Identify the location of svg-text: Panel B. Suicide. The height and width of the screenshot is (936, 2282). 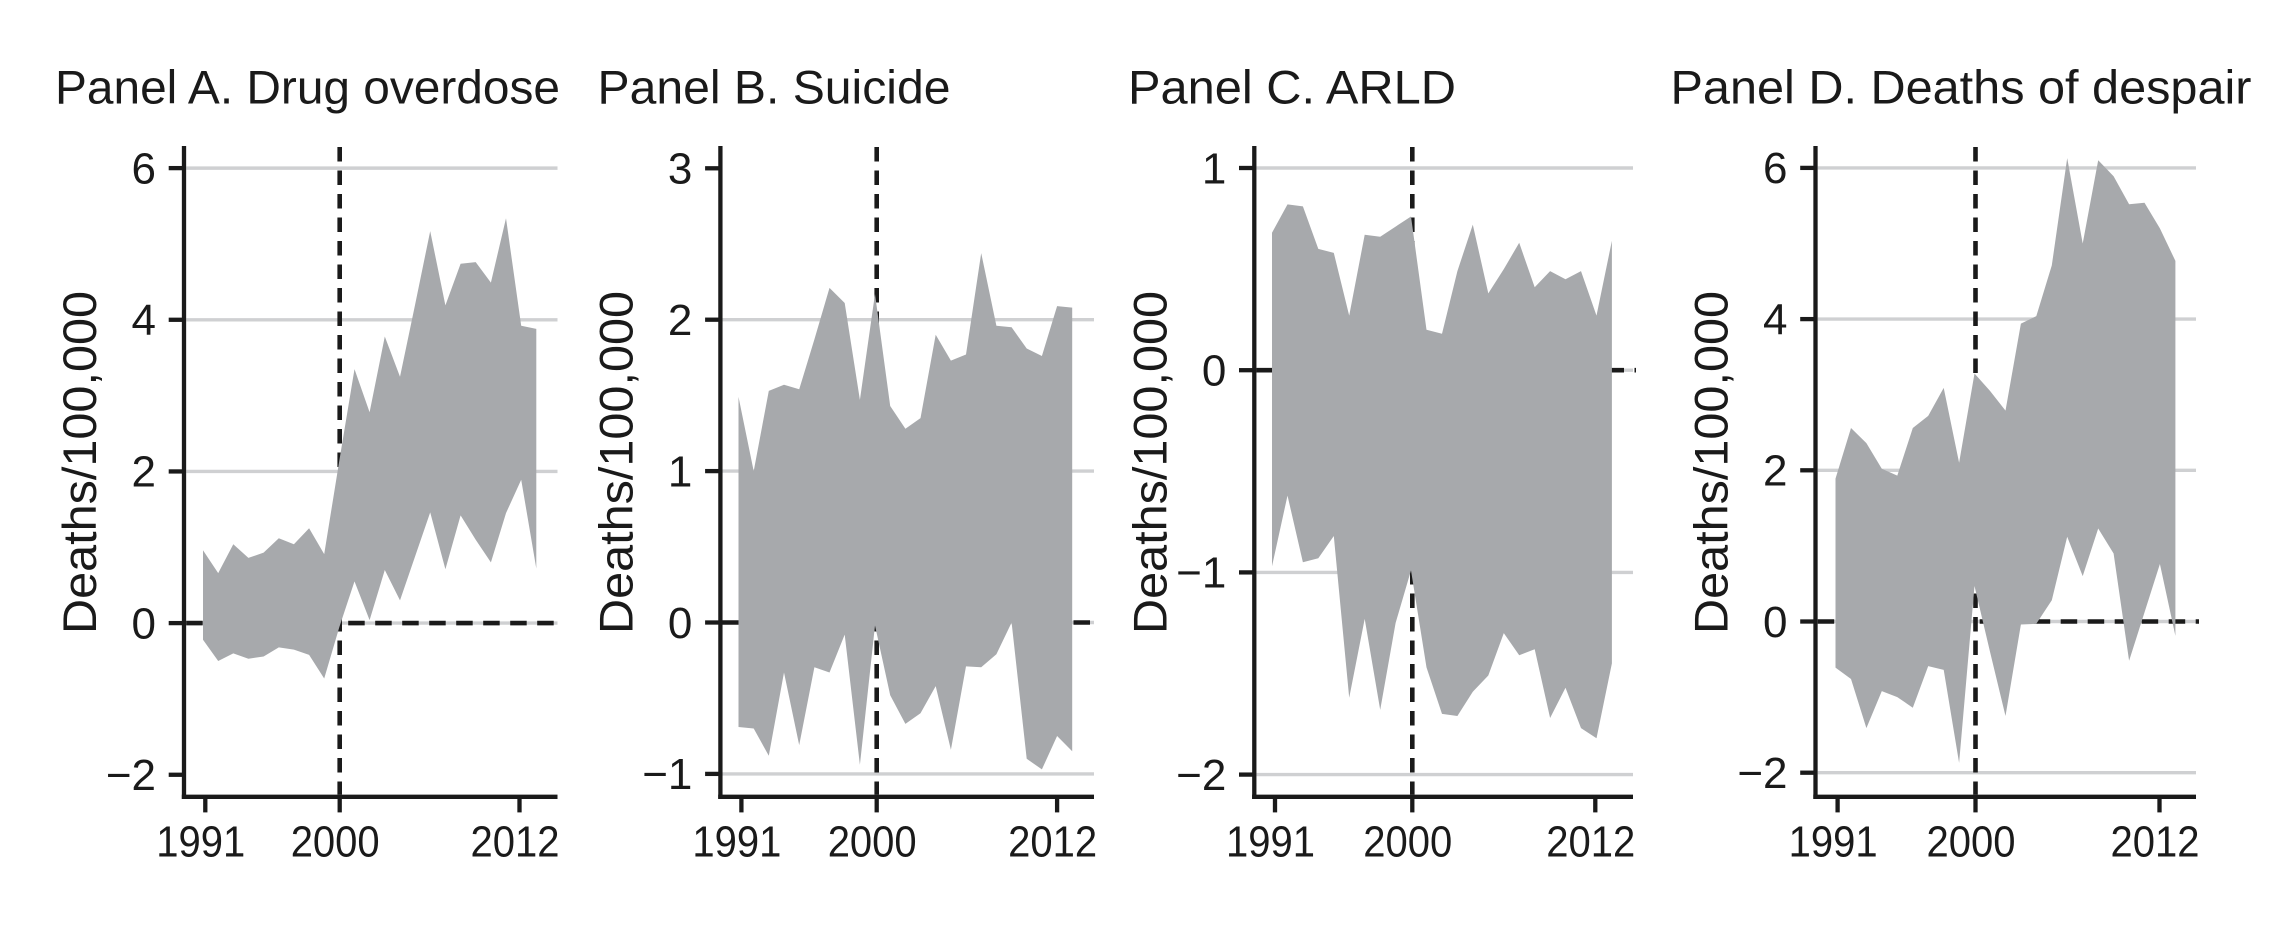
(774, 87).